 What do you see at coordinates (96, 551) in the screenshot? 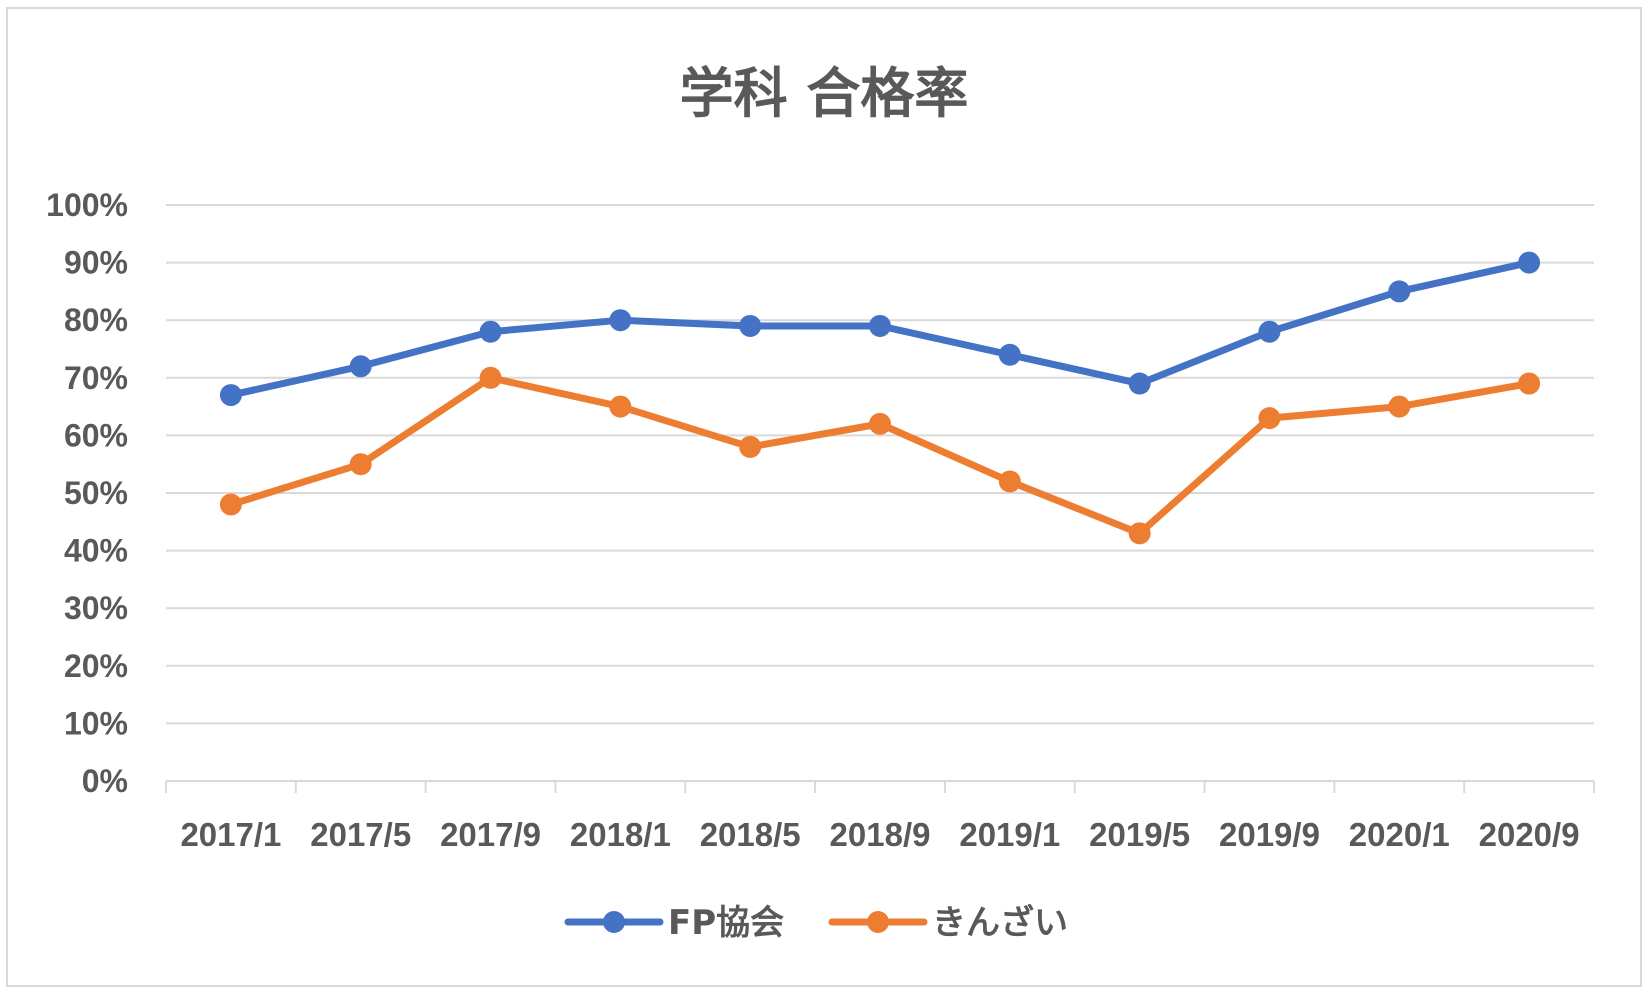
I see `y-tick-label: 40%` at bounding box center [96, 551].